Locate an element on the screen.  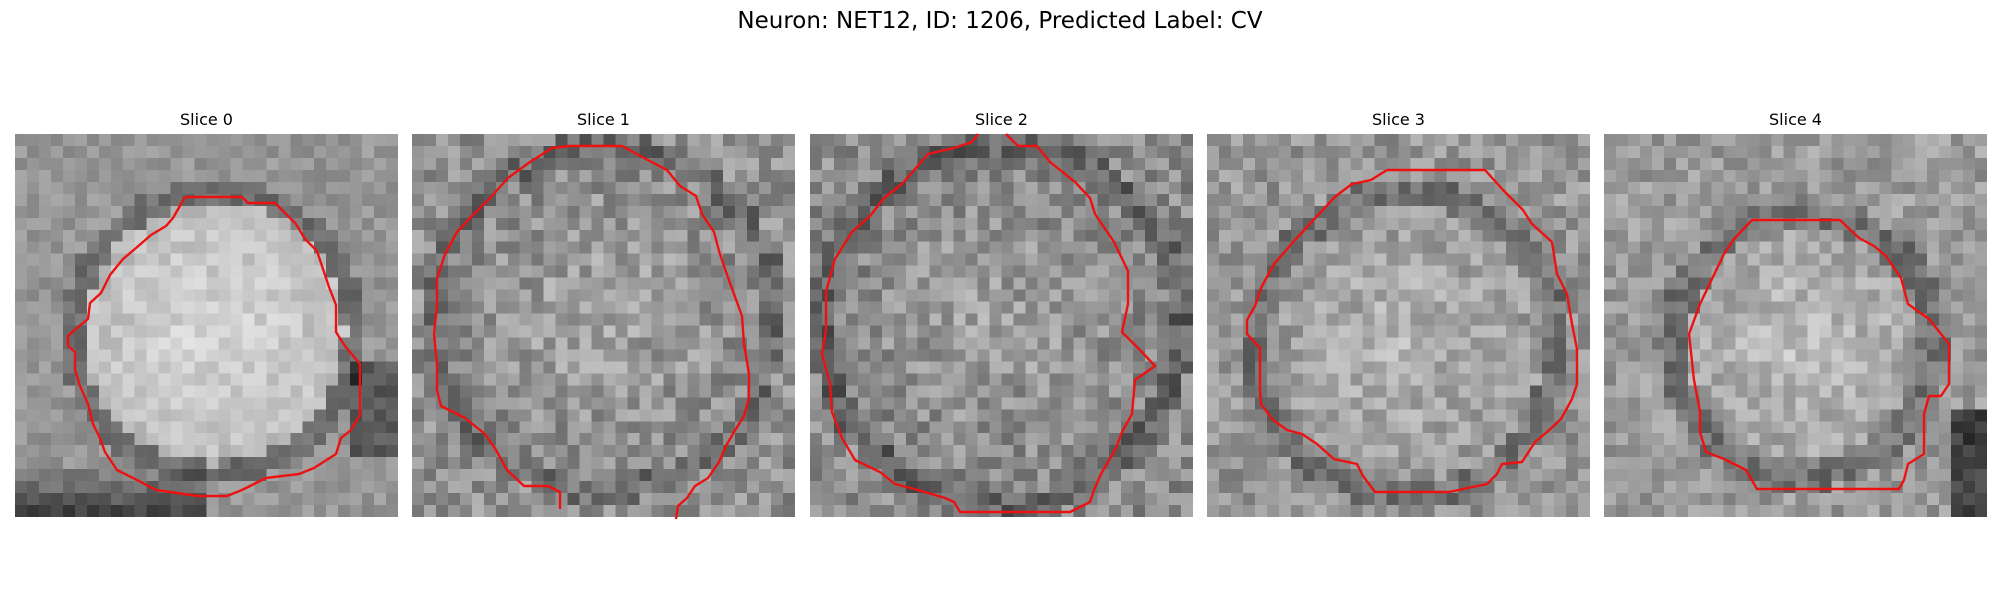
panel-title-4: Slice 4 is located at coordinates (1795, 119).